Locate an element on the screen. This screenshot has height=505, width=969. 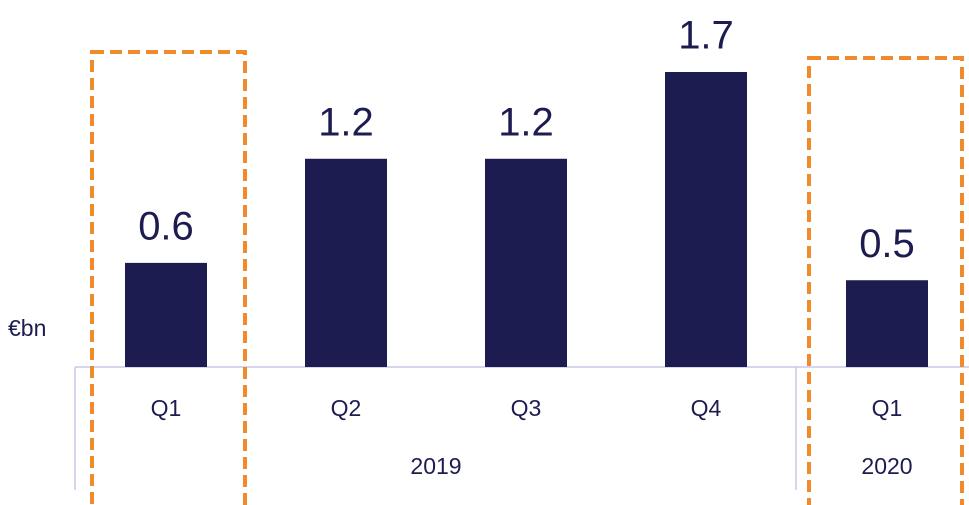
data-label: 1.7 is located at coordinates (706, 36).